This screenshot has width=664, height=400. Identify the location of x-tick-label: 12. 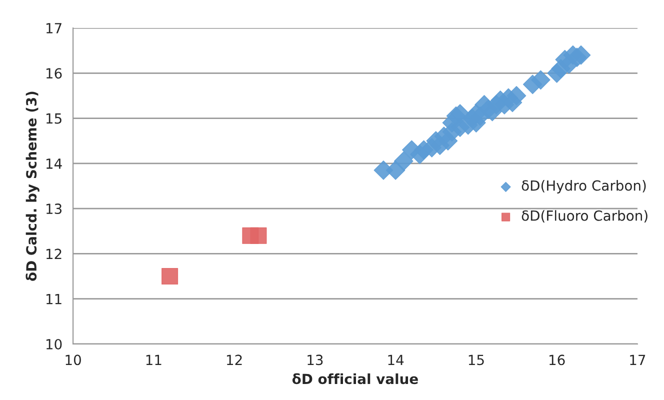
(234, 359).